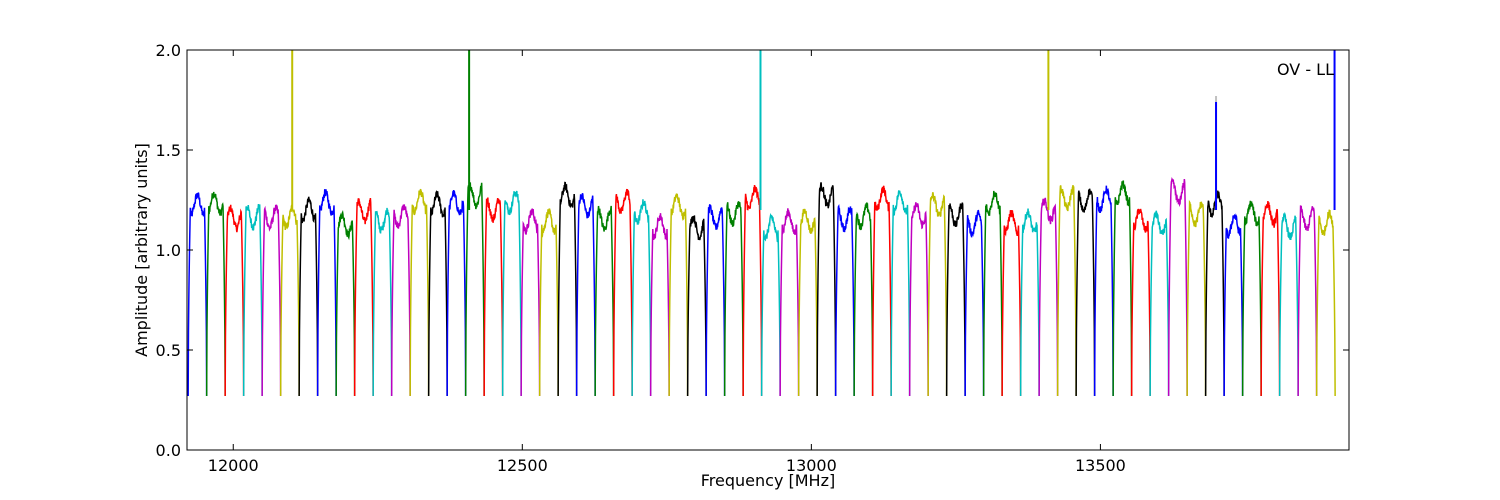 This screenshot has height=500, width=1500. Describe the element at coordinates (233, 465) in the screenshot. I see `x-tick-label-0: 12000` at that location.